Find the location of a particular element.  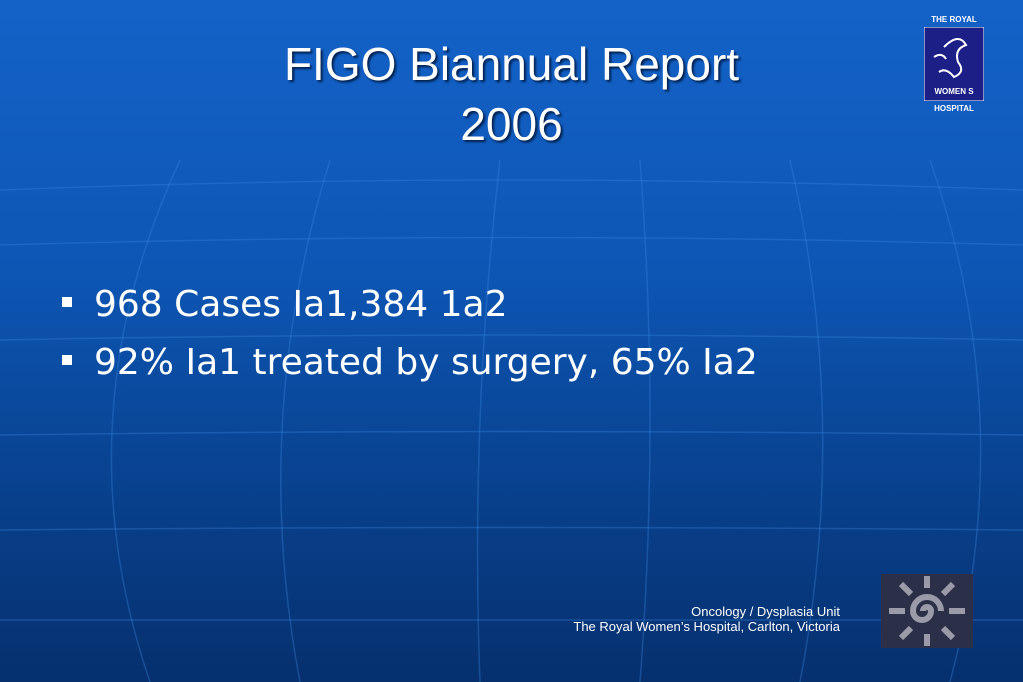

bullet-text: 968 Cases Ia1,384 1a2 is located at coordinates (301, 304).